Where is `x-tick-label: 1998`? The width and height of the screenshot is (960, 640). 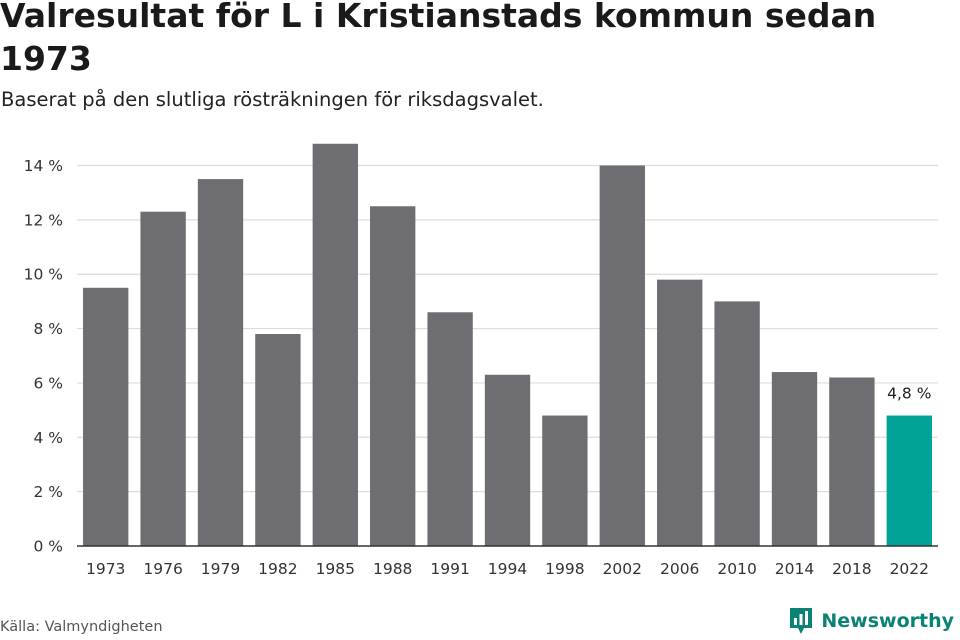 x-tick-label: 1998 is located at coordinates (564, 569).